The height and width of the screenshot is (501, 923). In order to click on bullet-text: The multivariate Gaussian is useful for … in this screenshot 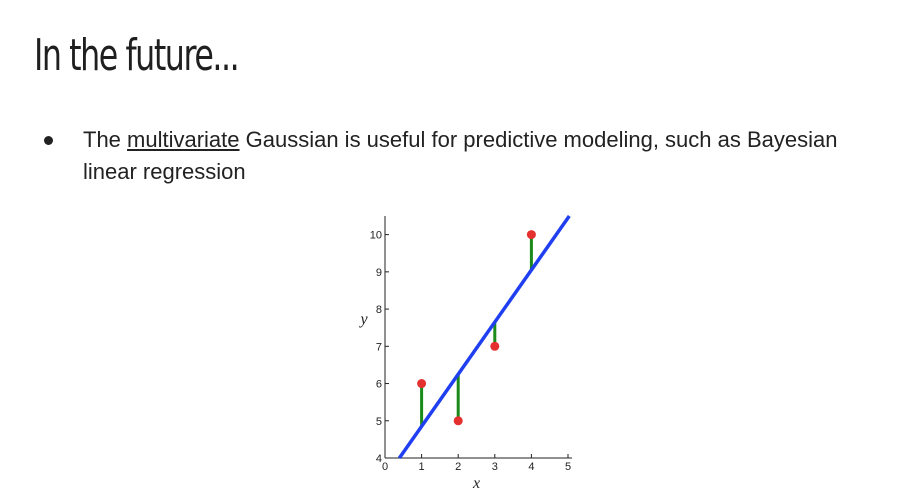, I will do `click(473, 156)`.